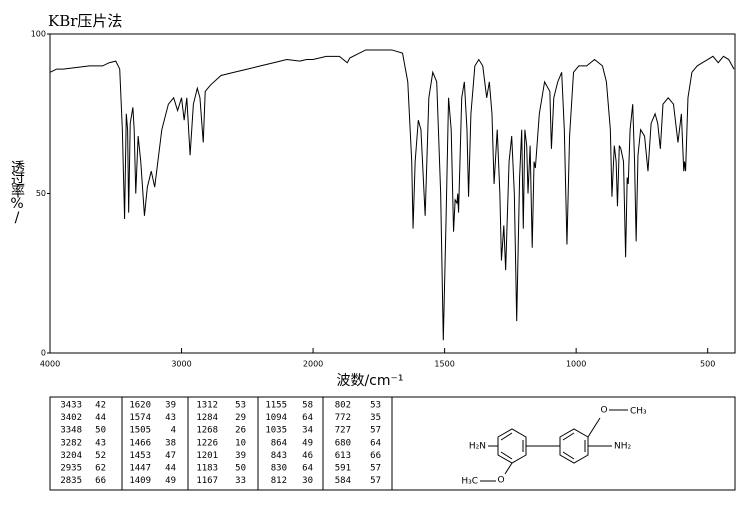  Describe the element at coordinates (181, 364) in the screenshot. I see `x-tick-label: 3000` at that location.